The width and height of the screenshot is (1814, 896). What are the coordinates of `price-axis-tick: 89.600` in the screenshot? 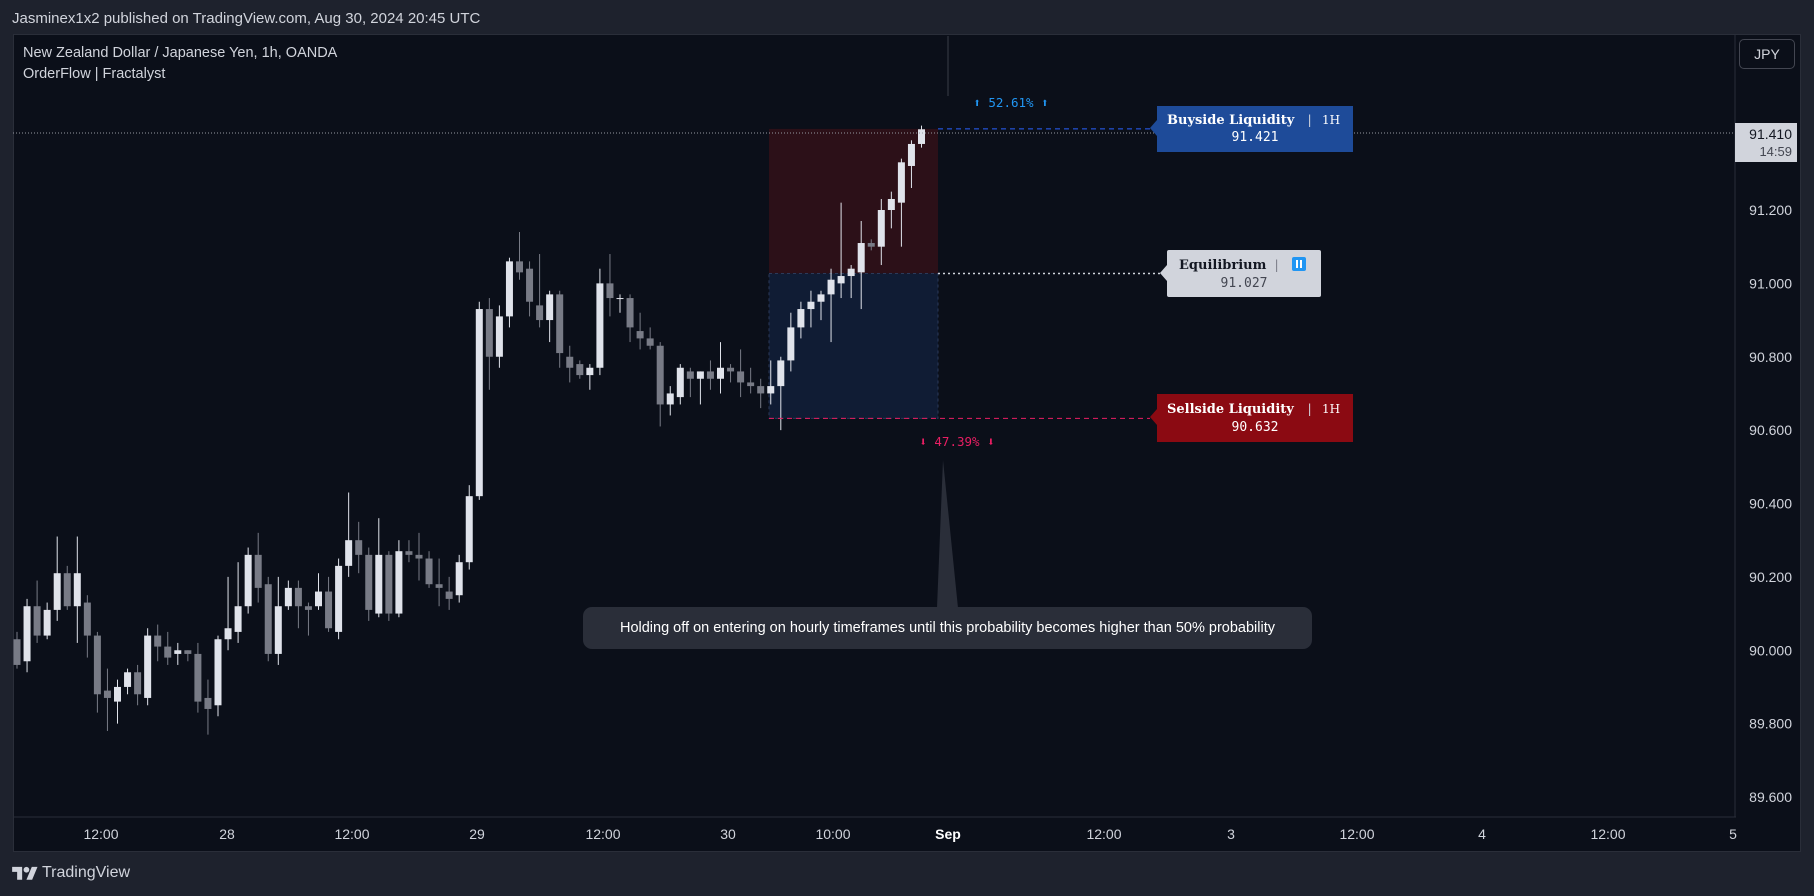 It's located at (1770, 797).